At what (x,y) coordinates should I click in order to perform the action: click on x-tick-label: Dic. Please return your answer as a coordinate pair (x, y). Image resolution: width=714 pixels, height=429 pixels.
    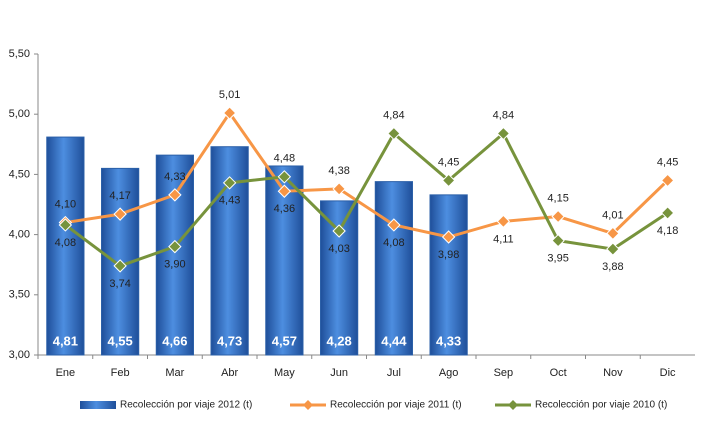
    Looking at the image, I should click on (668, 373).